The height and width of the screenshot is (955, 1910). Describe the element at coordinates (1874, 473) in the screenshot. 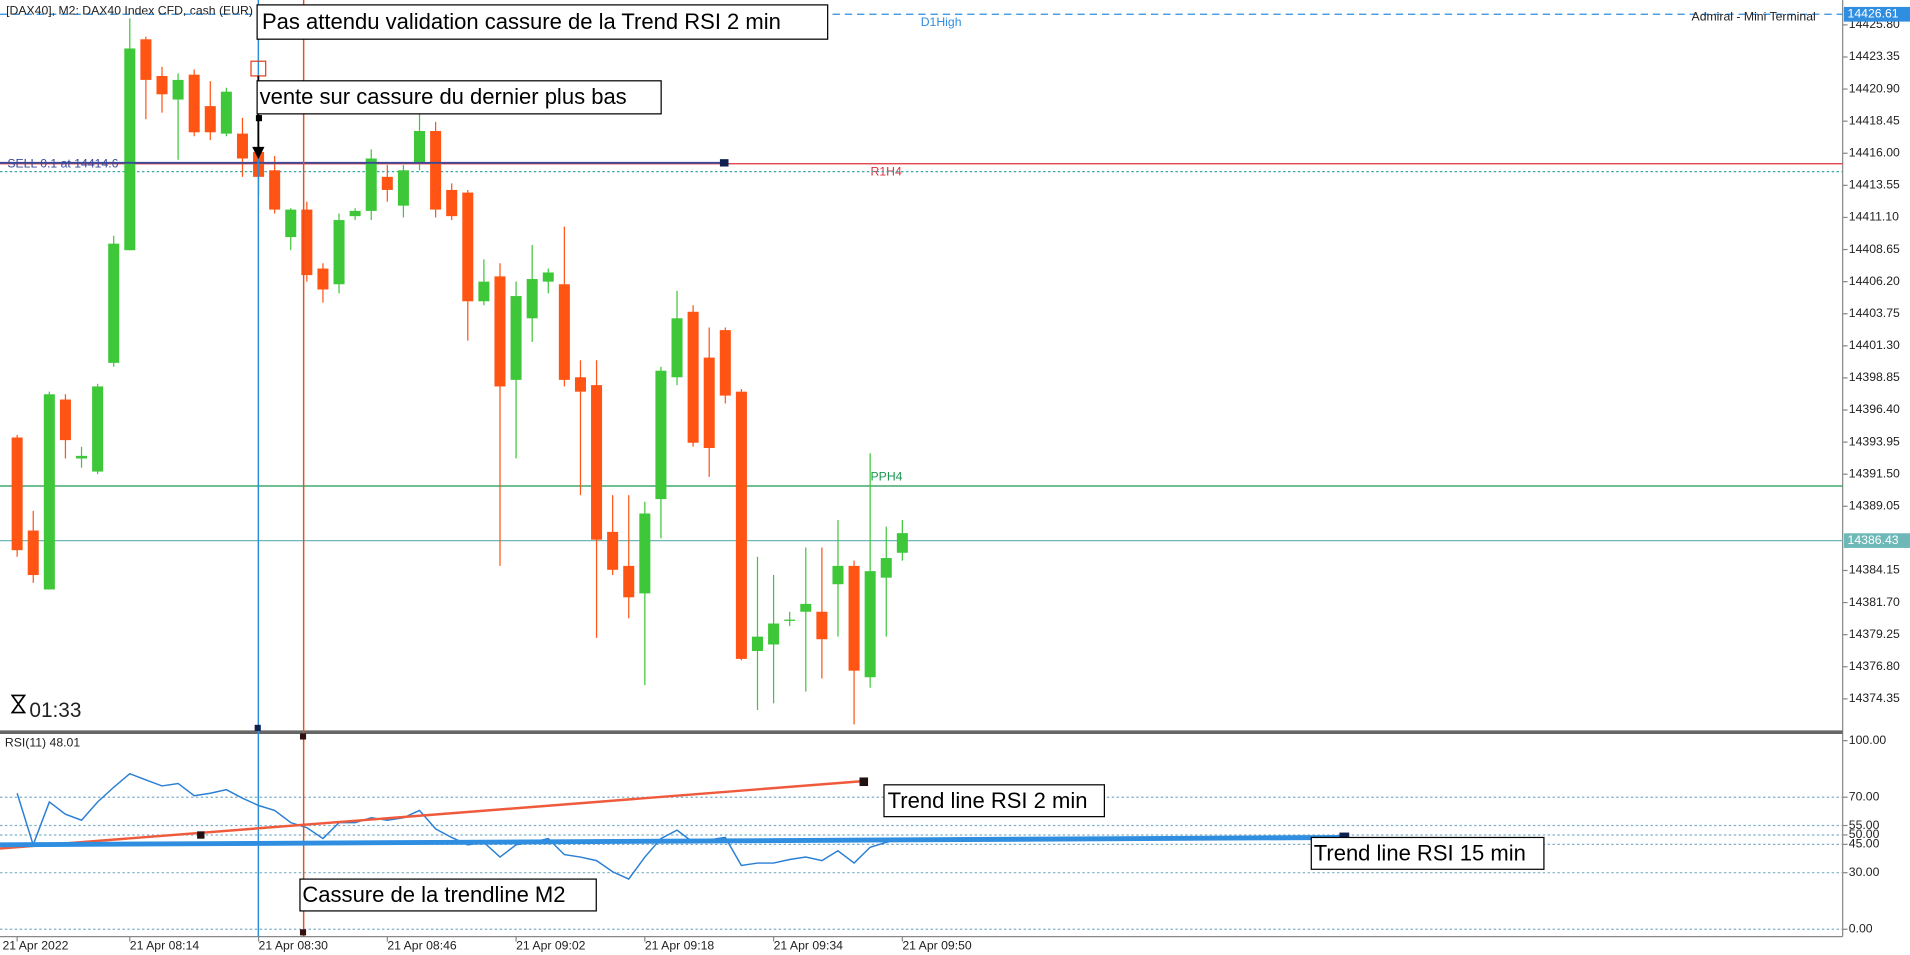

I see `y-tick-label: 14391.50` at that location.